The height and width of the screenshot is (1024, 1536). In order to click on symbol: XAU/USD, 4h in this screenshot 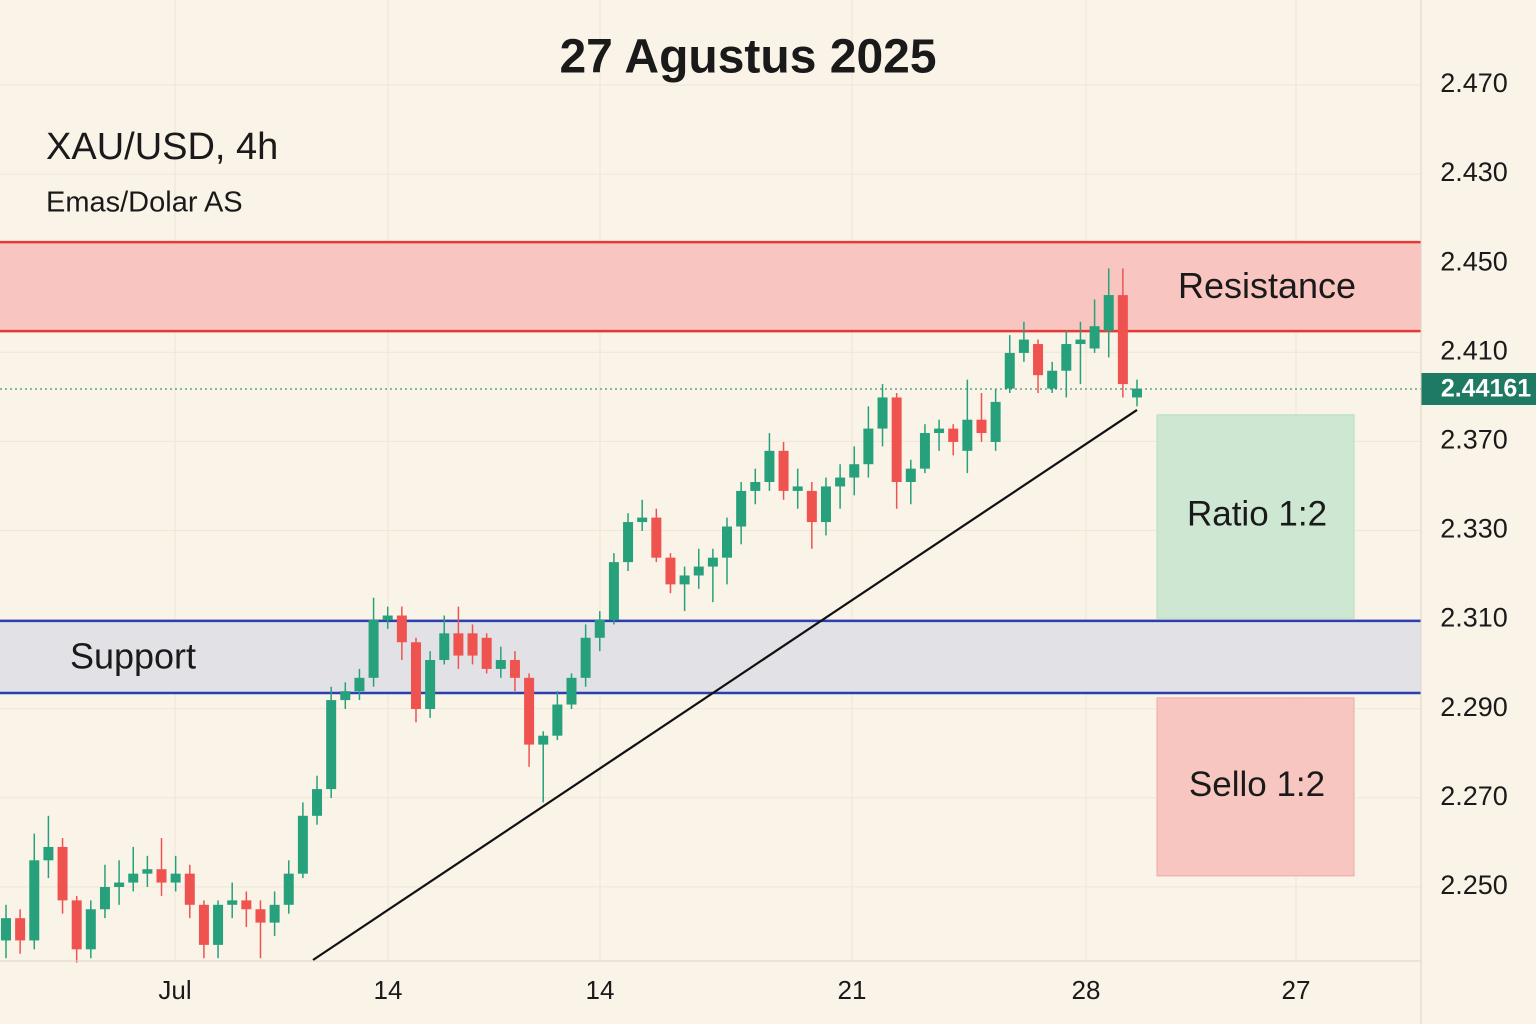, I will do `click(162, 147)`.